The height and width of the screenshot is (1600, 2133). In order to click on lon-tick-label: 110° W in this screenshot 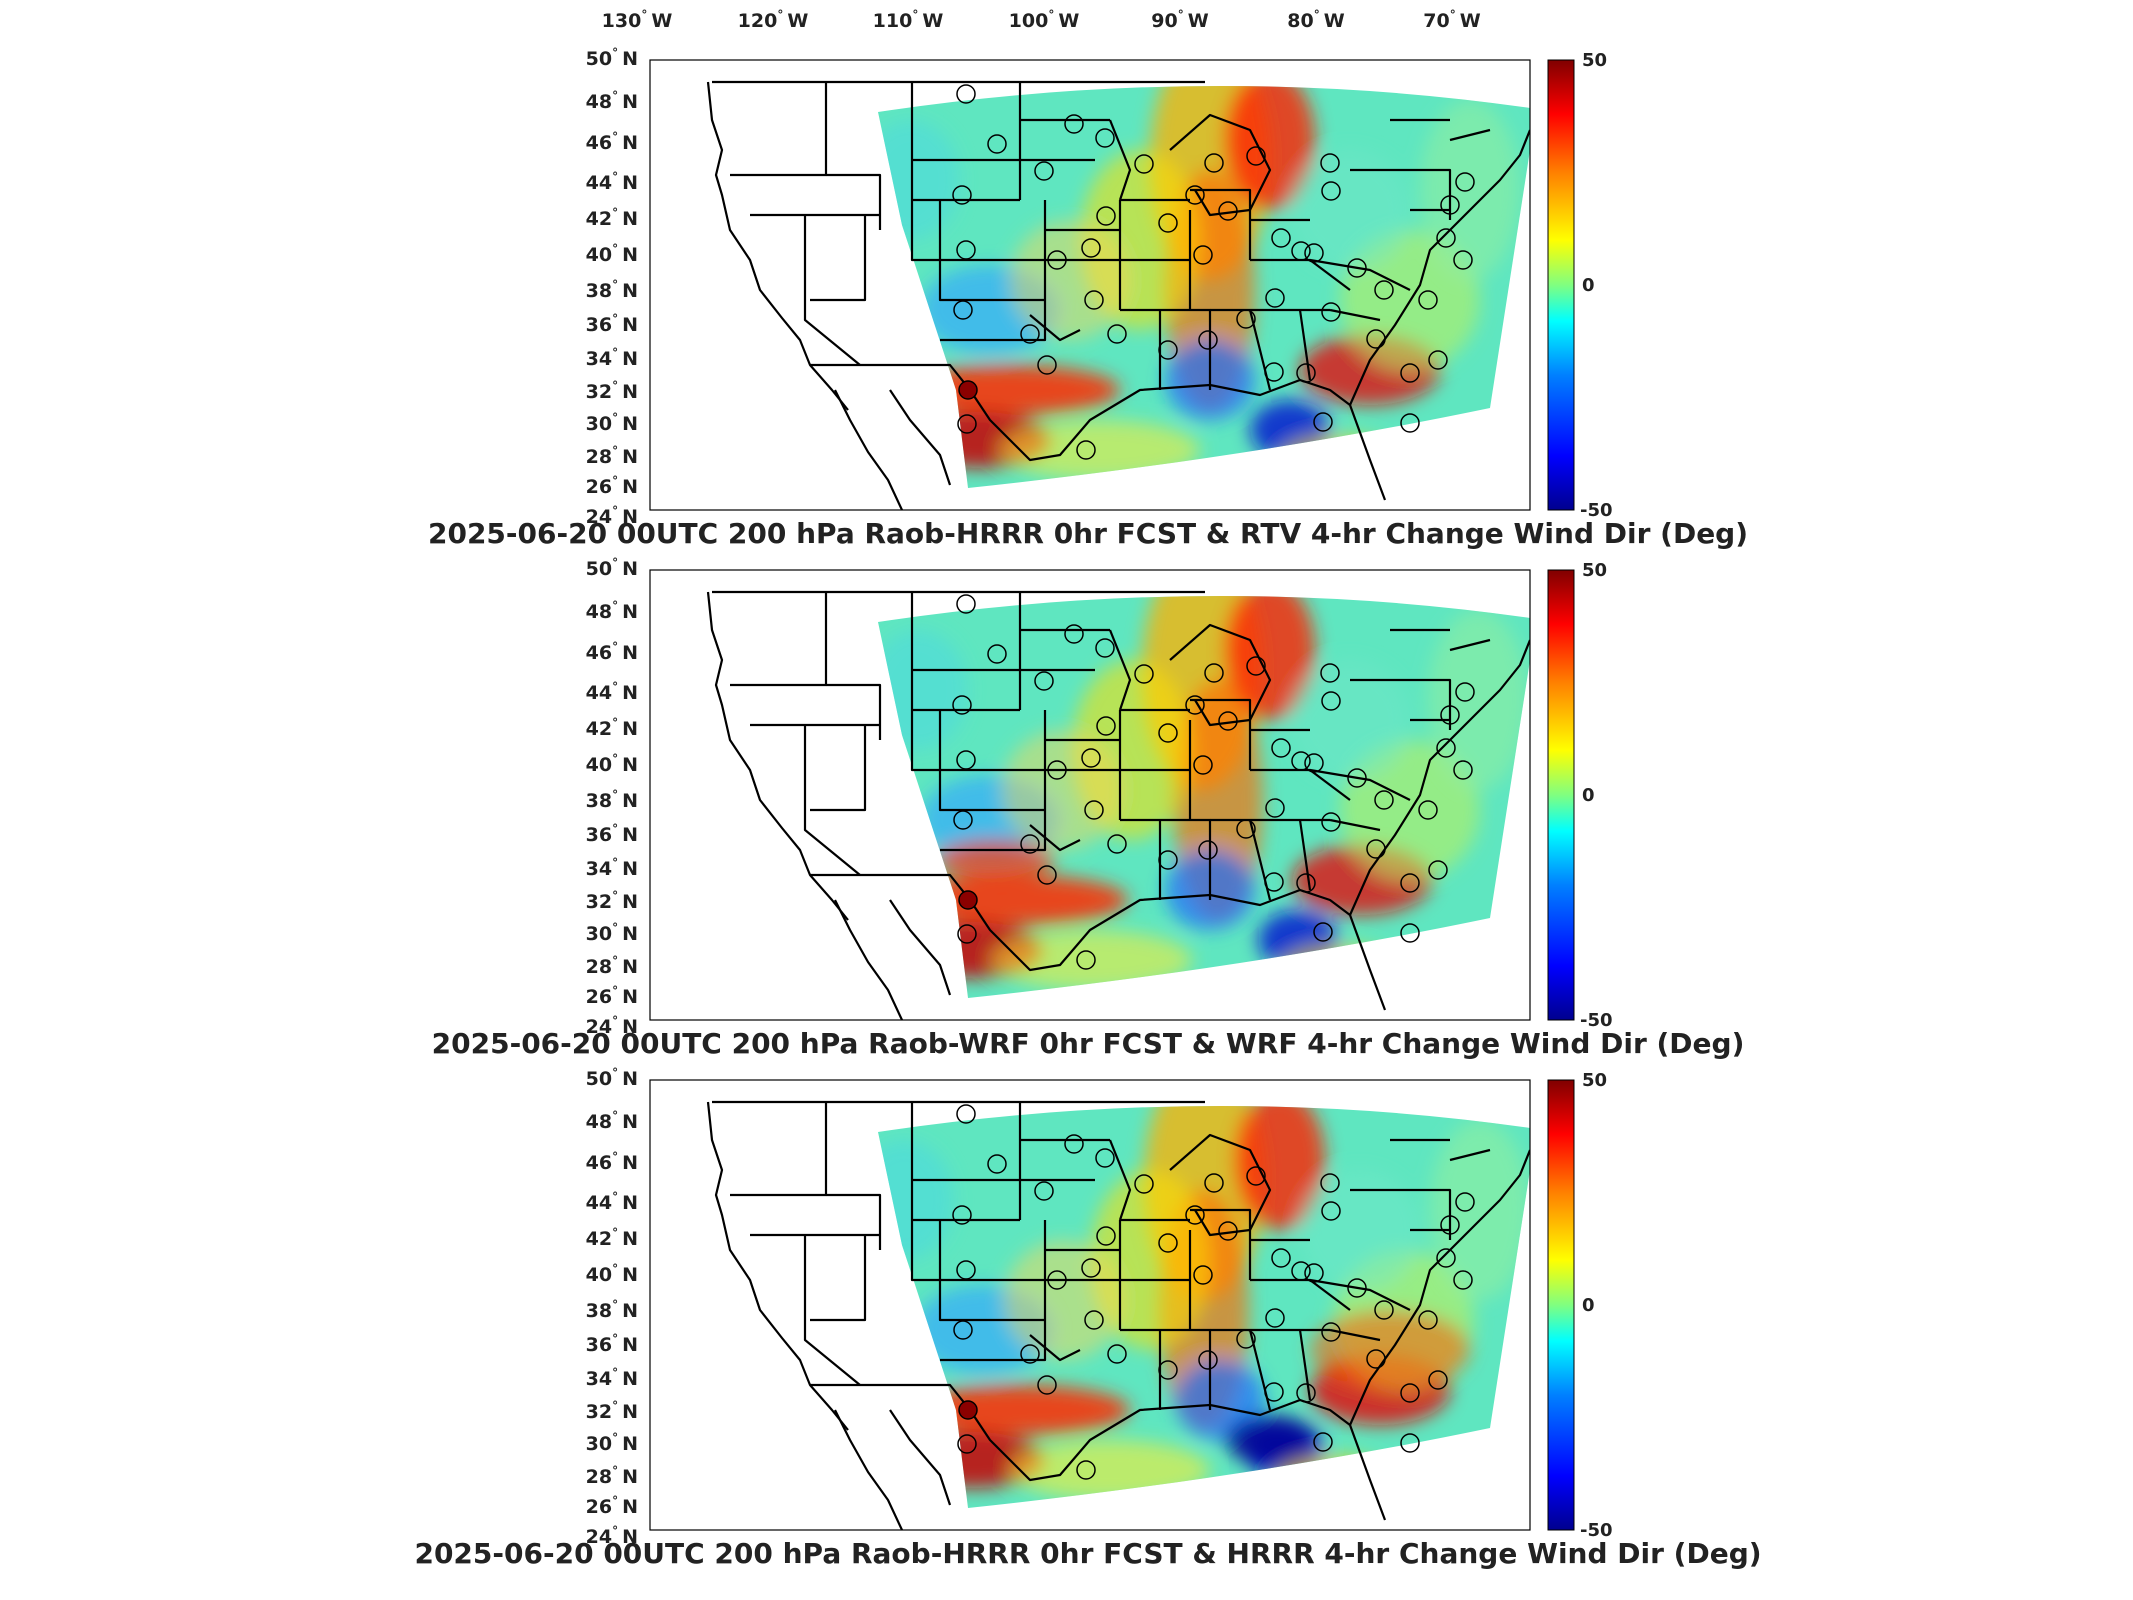, I will do `click(908, 20)`.